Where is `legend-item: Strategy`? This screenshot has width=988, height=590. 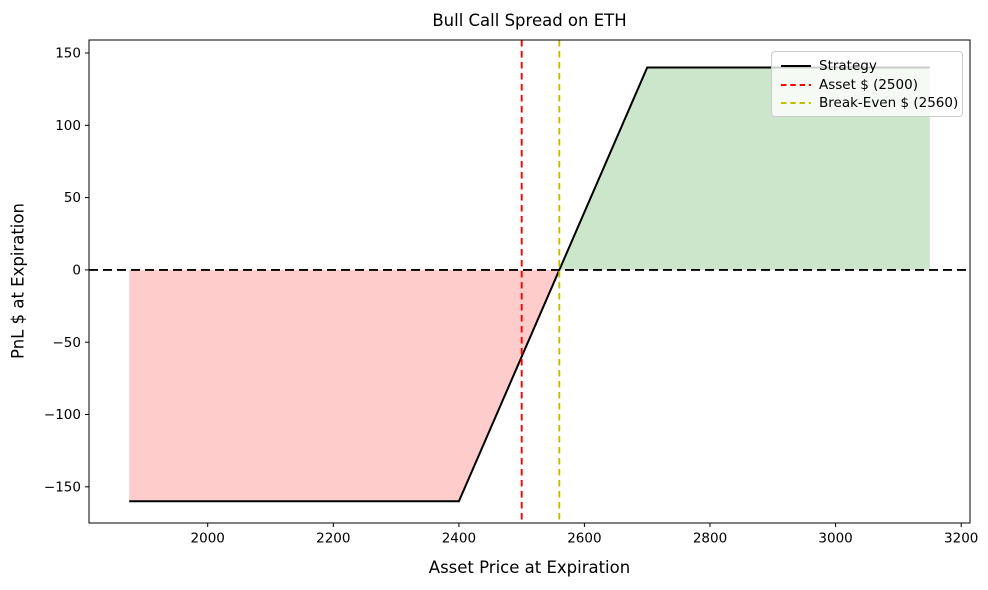
legend-item: Strategy is located at coordinates (871, 66).